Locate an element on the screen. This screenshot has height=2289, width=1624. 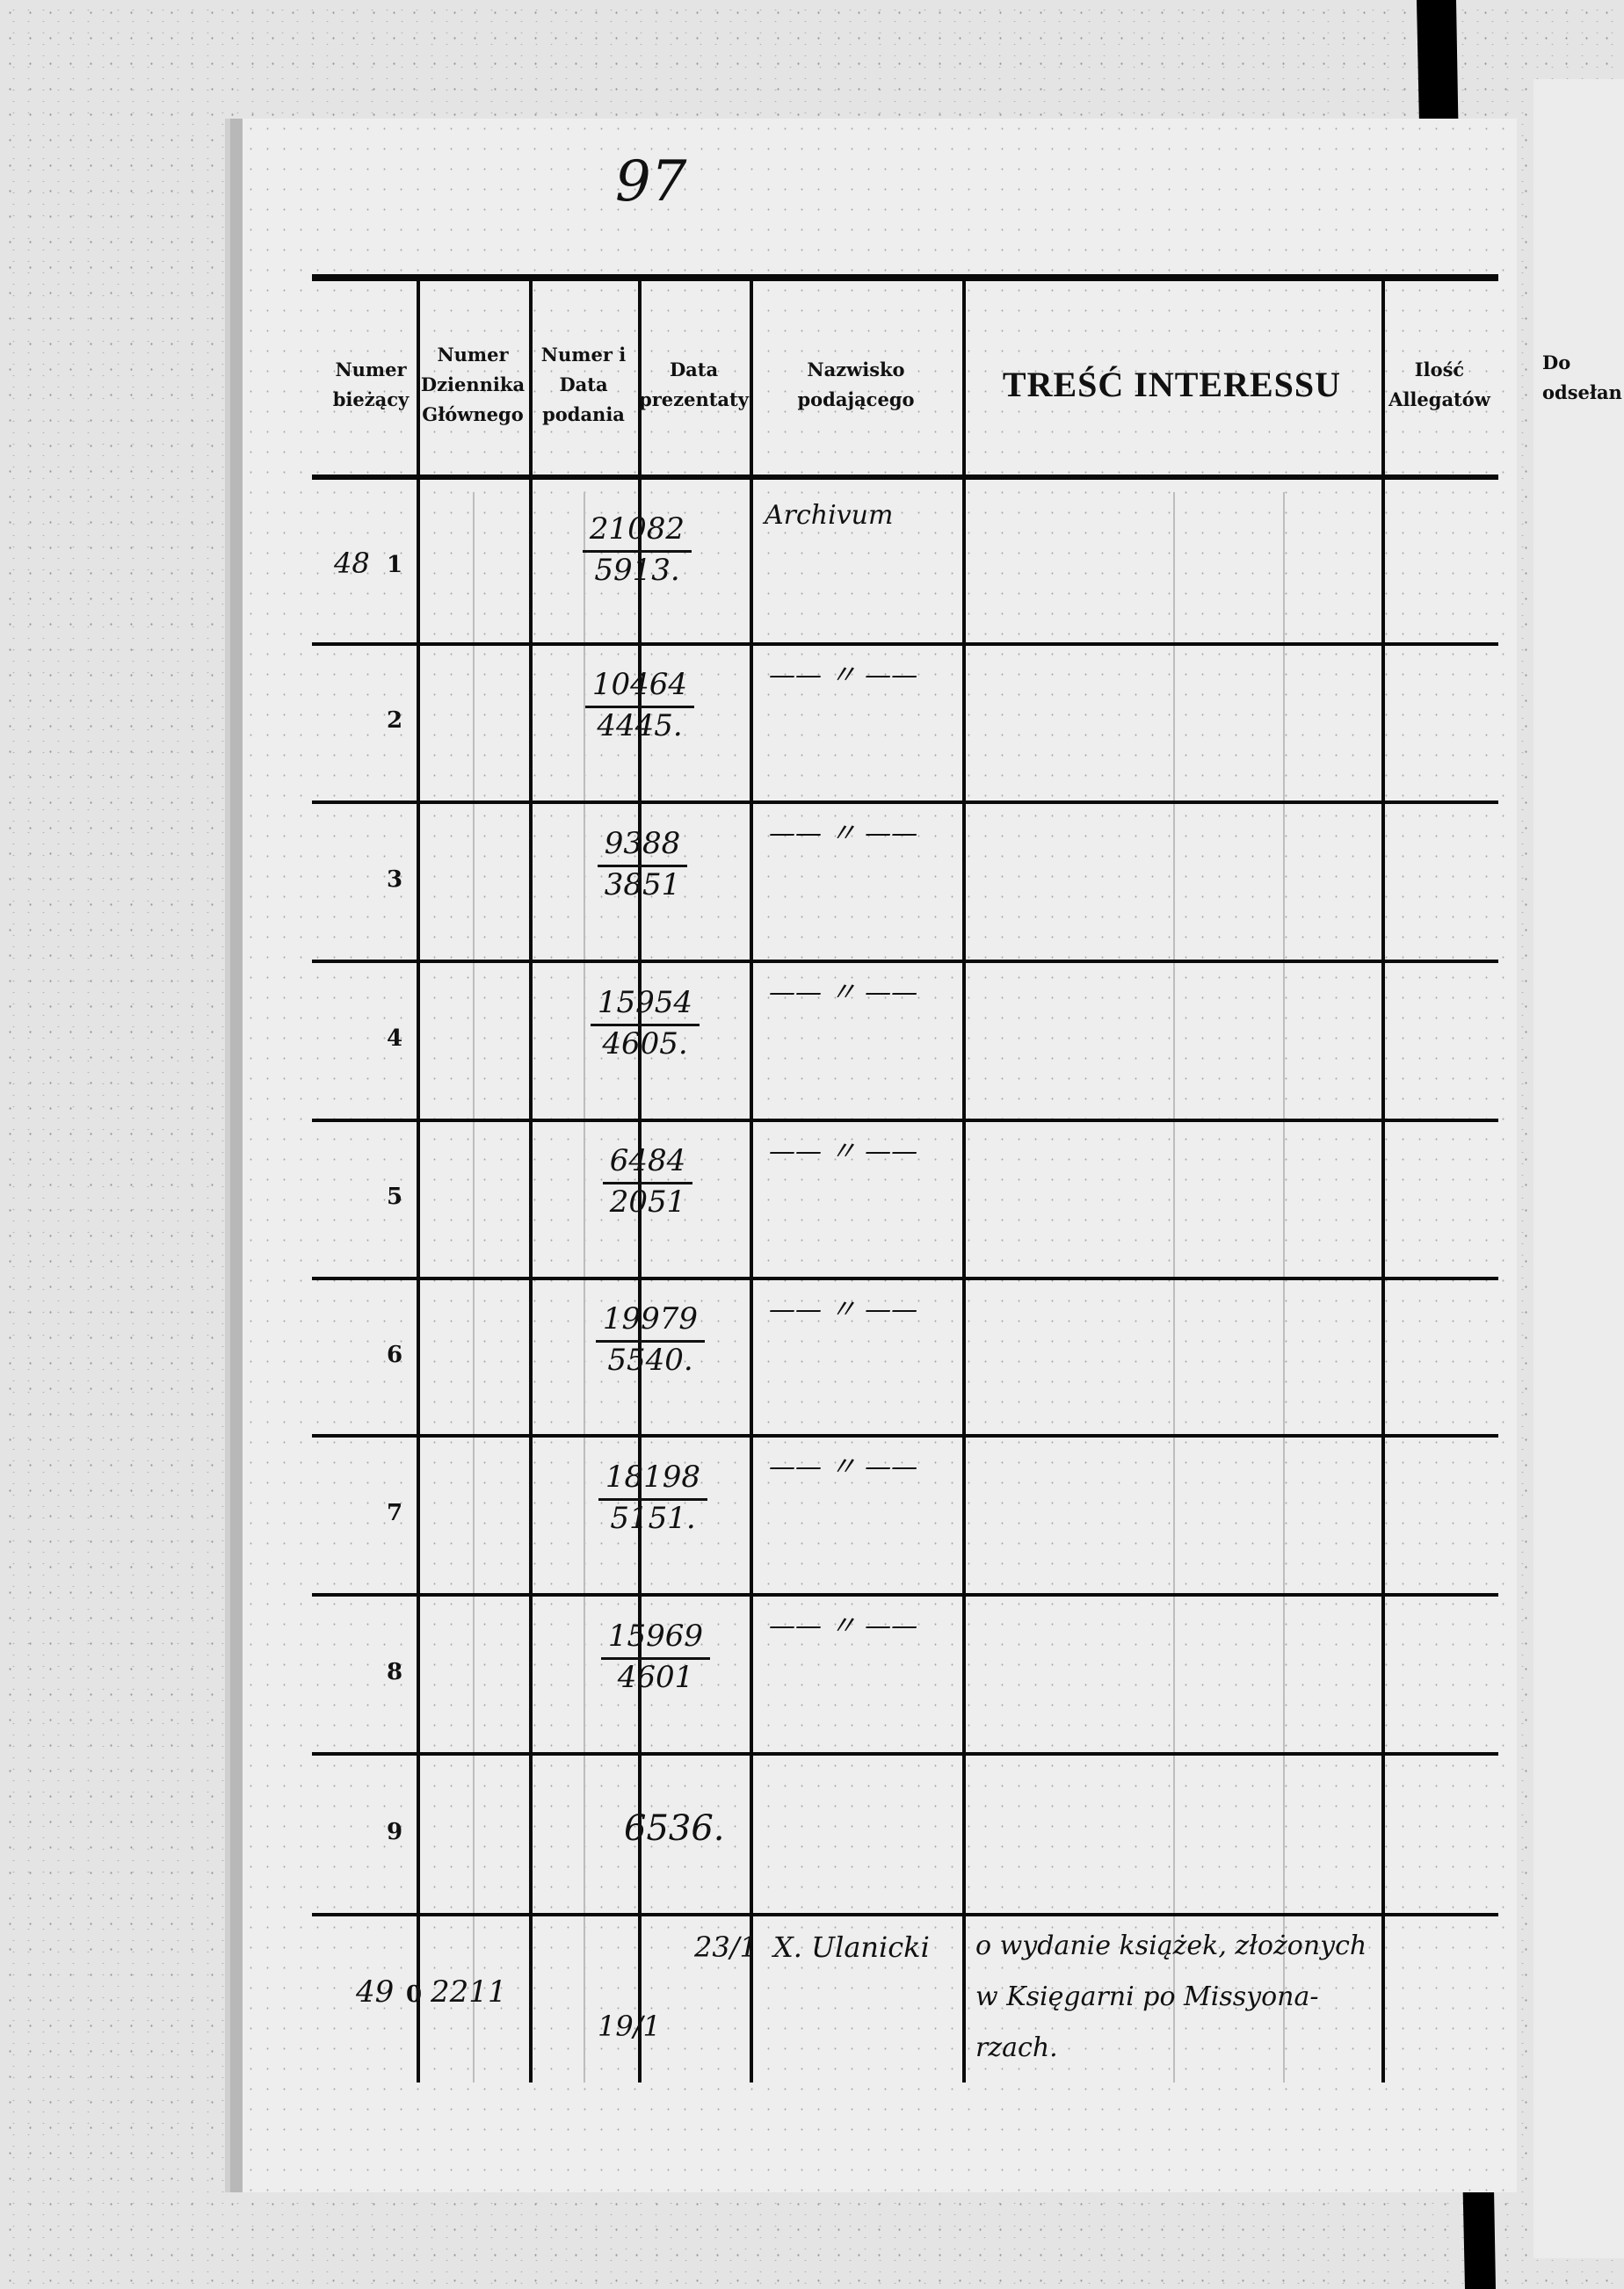
submission-number-and-date: 10464 4445. is located at coordinates (639, 705).